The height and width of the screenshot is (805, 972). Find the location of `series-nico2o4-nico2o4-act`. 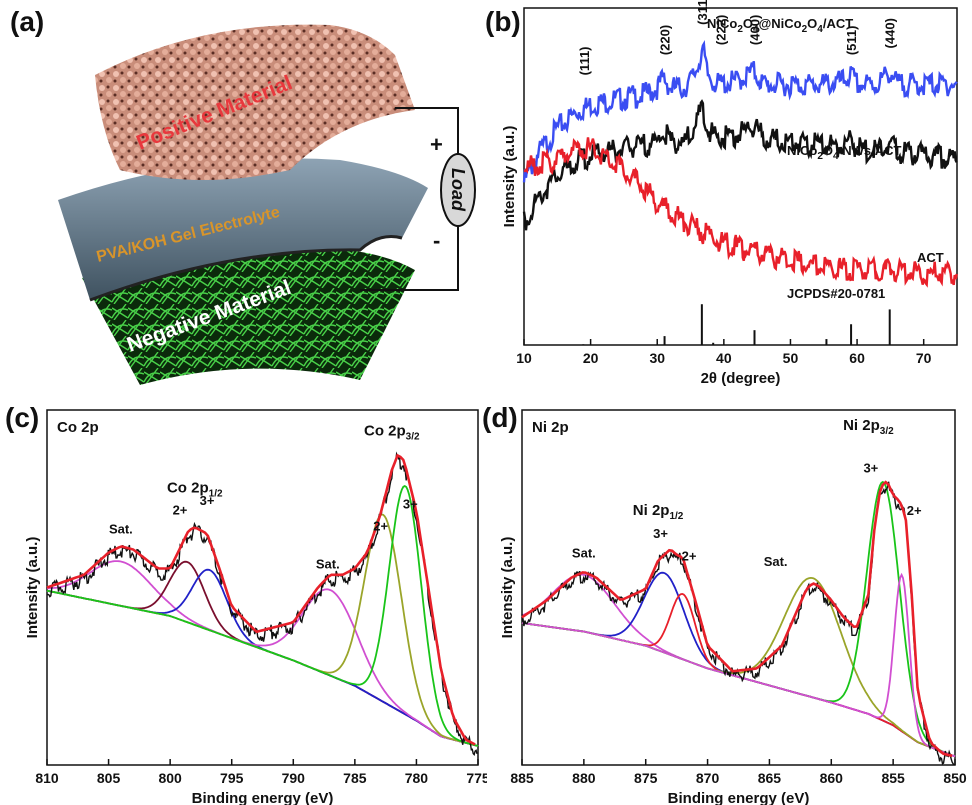

series-nico2o4-nico2o4-act is located at coordinates (740, 111).